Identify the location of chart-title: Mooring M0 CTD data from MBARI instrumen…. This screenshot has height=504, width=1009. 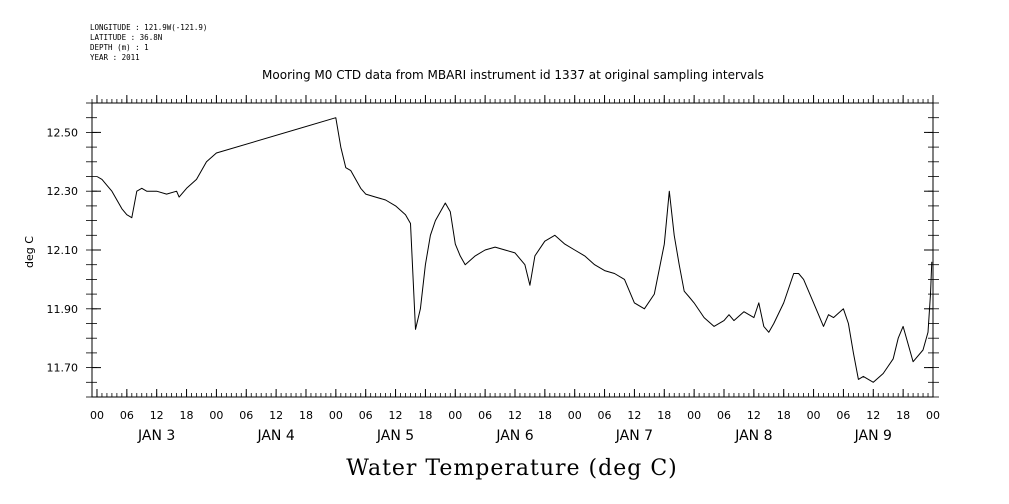
(513, 75).